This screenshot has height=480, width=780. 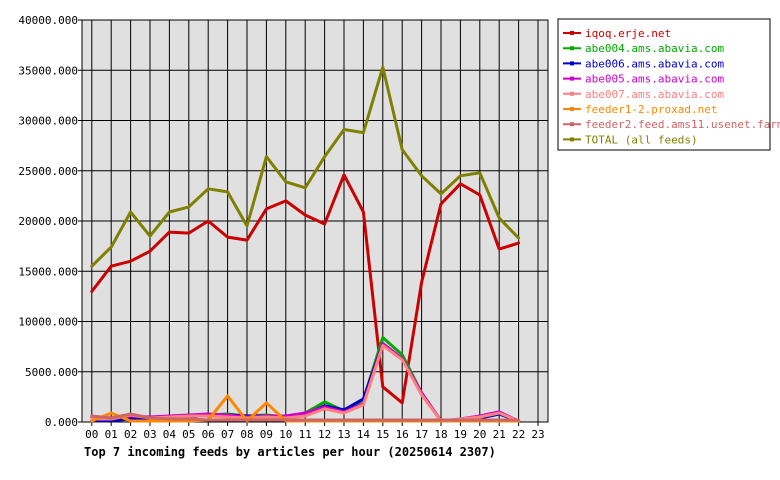 I want to click on y-tick-label: 15000.000, so click(x=48, y=271).